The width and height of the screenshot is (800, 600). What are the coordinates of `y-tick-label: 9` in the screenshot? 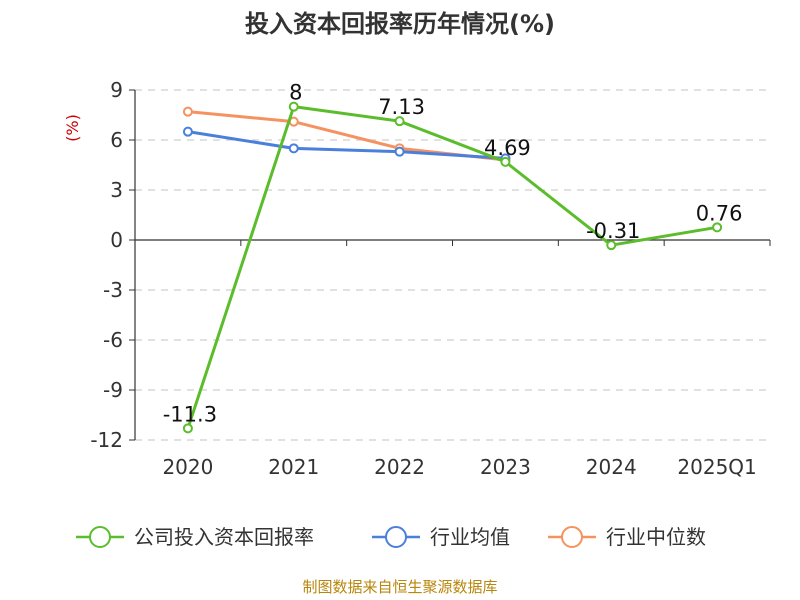 It's located at (116, 90).